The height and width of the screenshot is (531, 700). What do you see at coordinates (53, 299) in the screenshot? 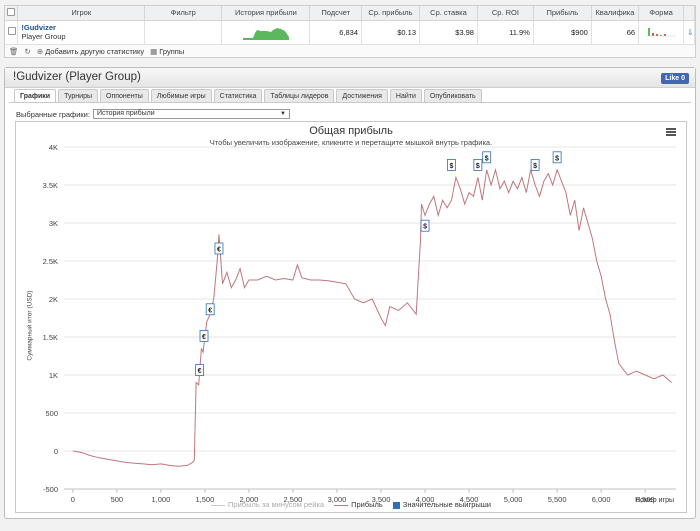
I see `y-tick-label: 2K` at bounding box center [53, 299].